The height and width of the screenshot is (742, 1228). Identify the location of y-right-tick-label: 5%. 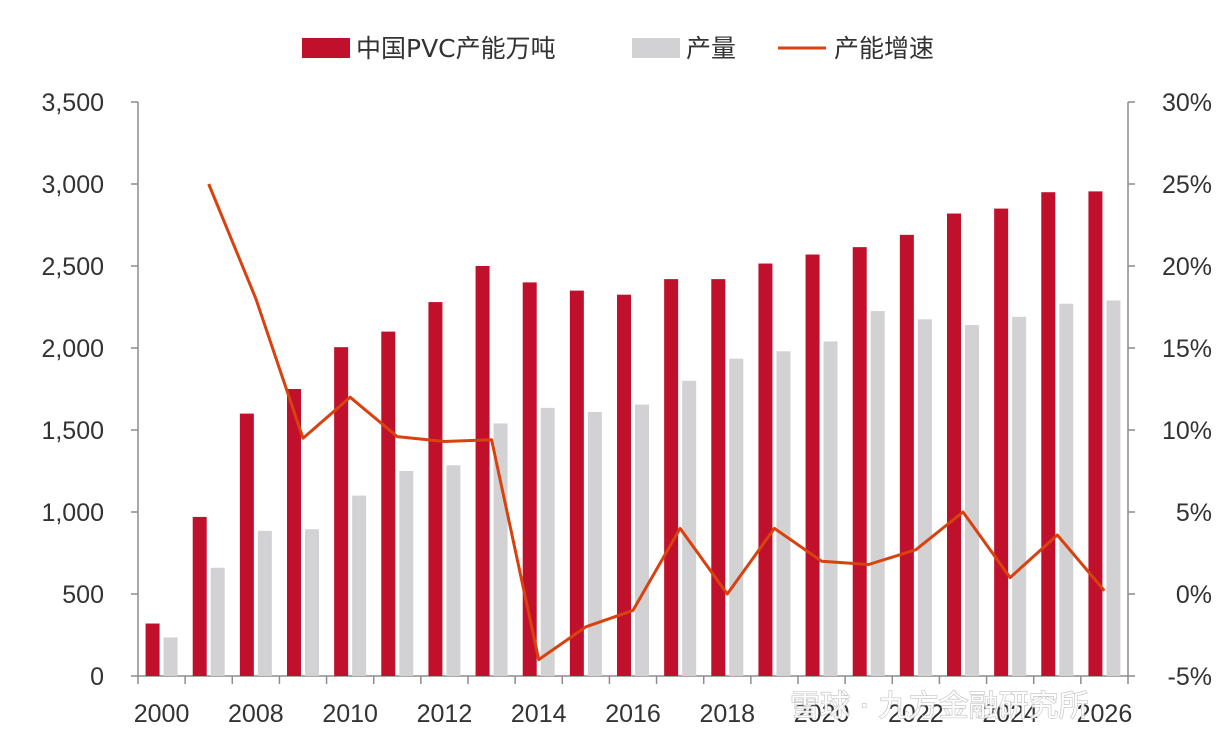
(1194, 513).